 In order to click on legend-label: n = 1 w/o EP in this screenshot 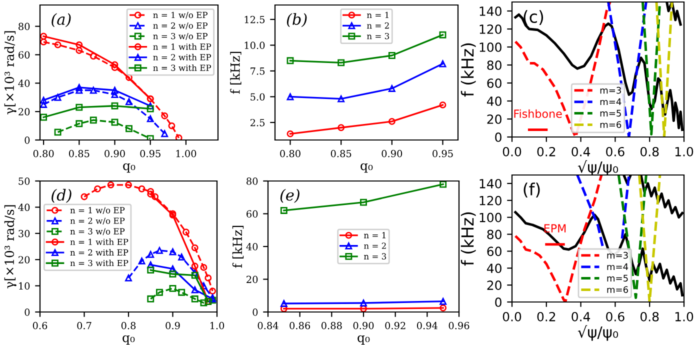, I will do `click(97, 210)`.